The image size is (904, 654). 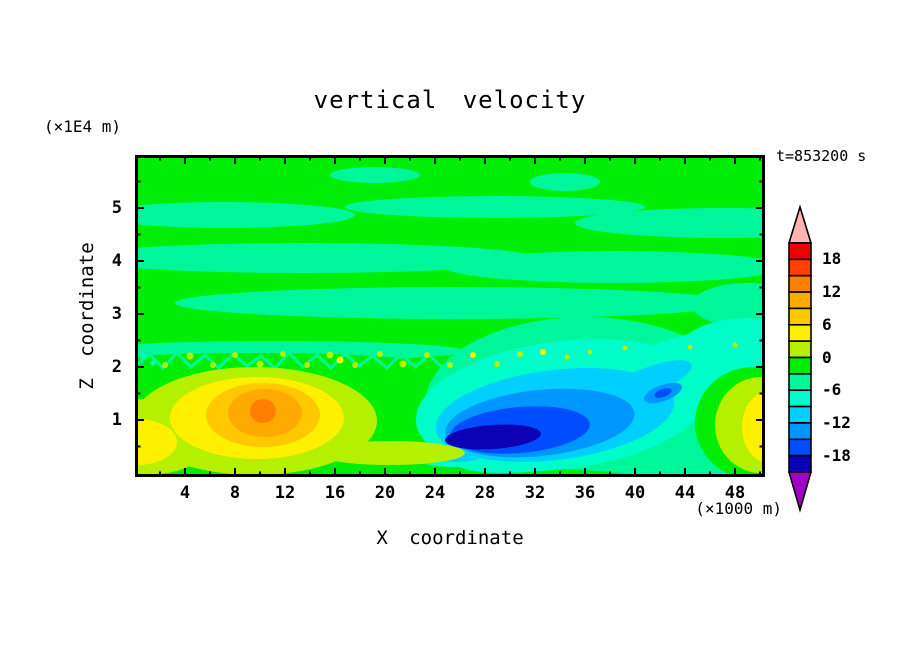 What do you see at coordinates (832, 259) in the screenshot?
I see `colorbar-tick-label: 18` at bounding box center [832, 259].